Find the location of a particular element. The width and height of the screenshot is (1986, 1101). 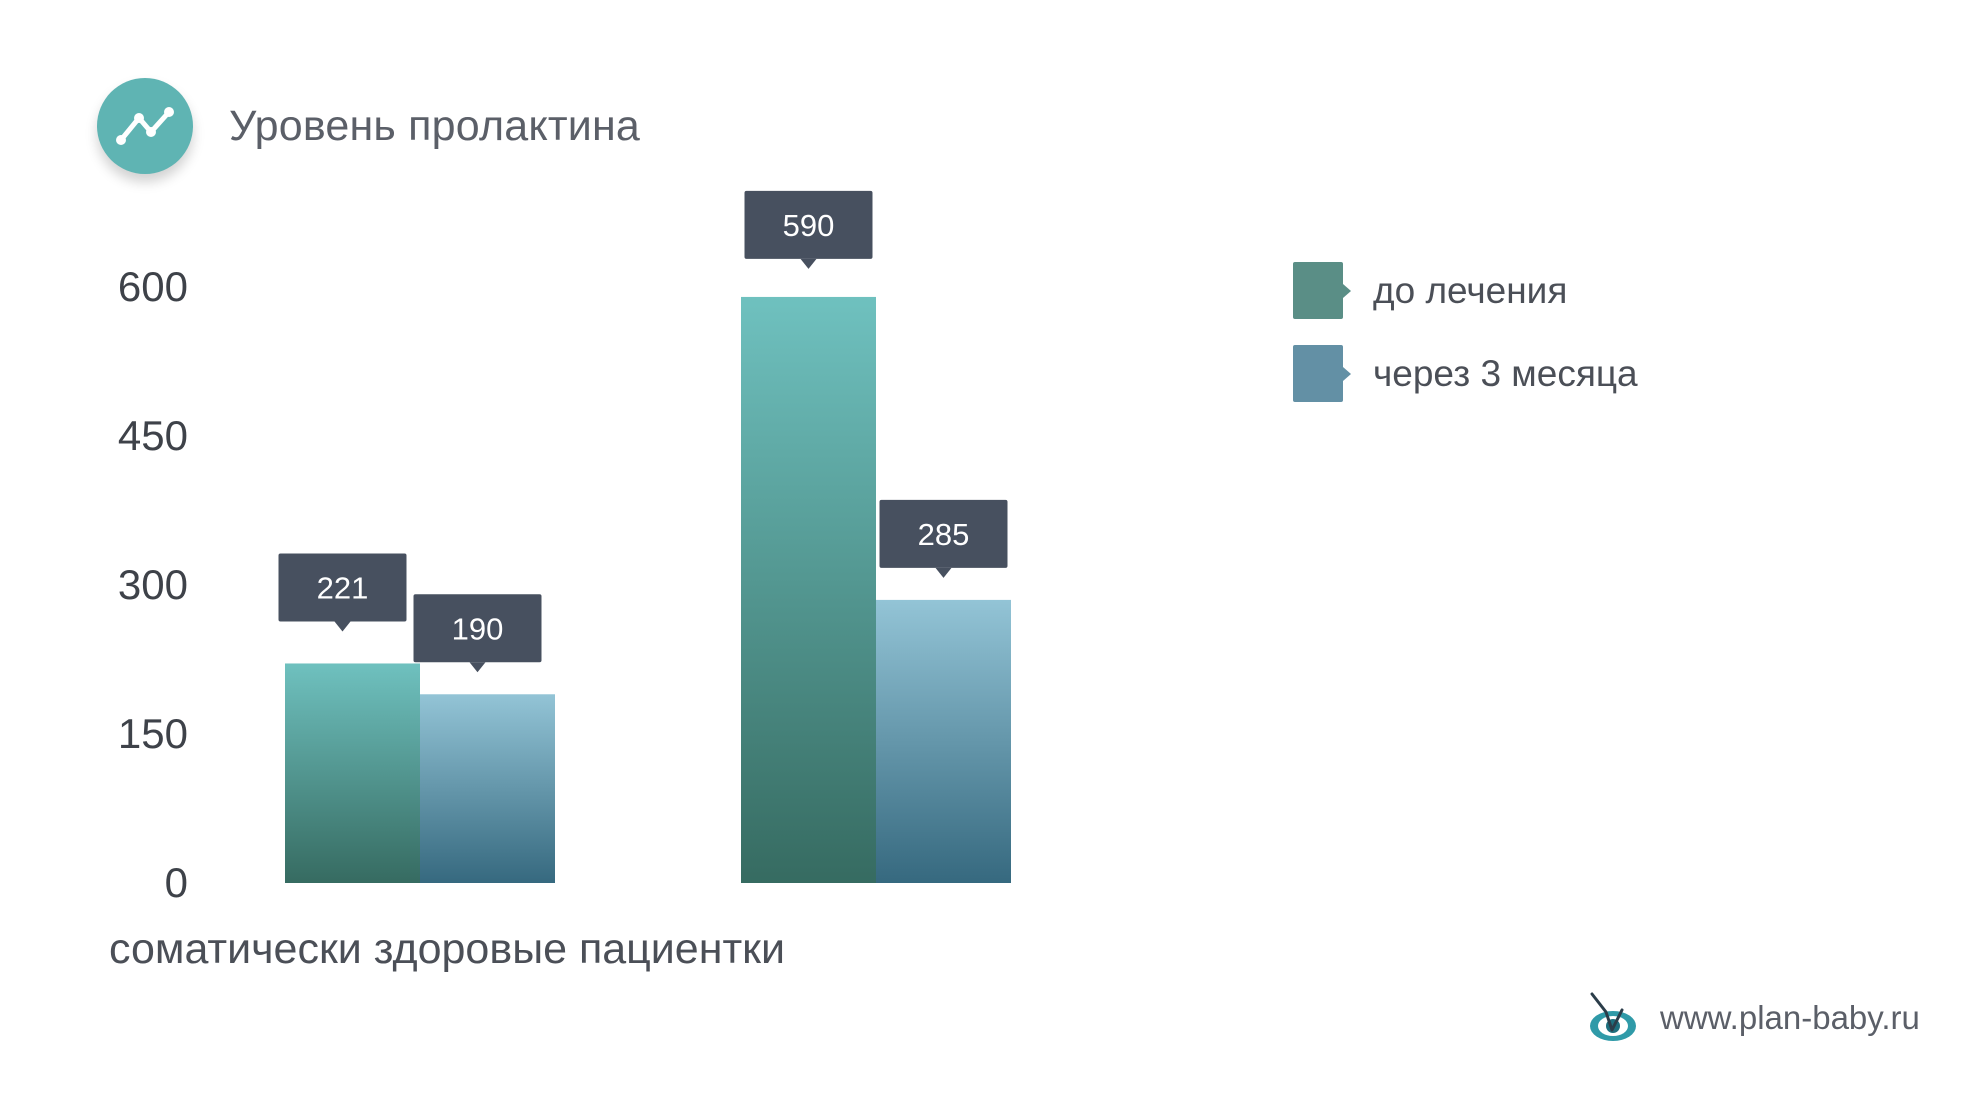

legend-item-before-treatment: до лечения is located at coordinates (1465, 290).